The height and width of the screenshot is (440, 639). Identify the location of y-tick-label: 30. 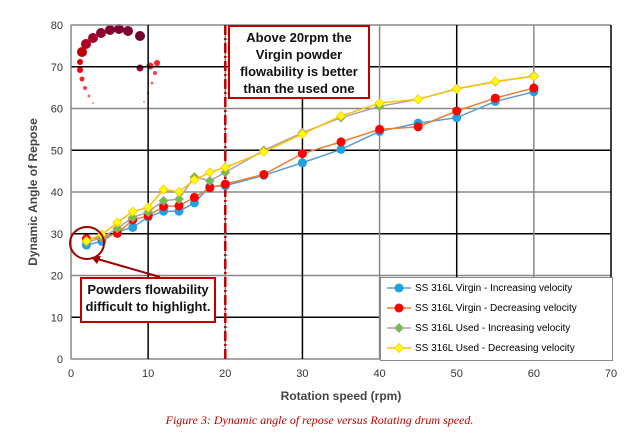
(57, 235).